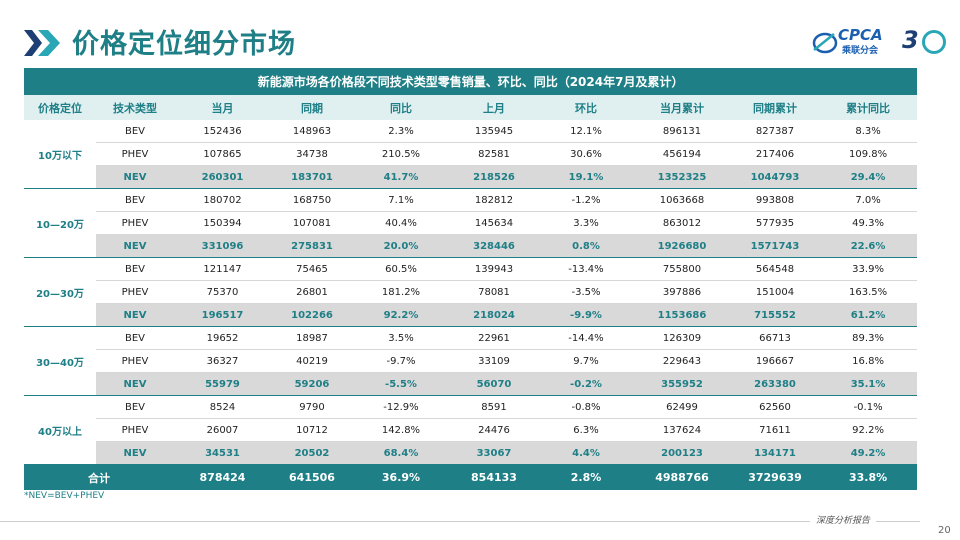 This screenshot has width=960, height=540. What do you see at coordinates (401, 361) in the screenshot?
I see `value-cell: -9.7%` at bounding box center [401, 361].